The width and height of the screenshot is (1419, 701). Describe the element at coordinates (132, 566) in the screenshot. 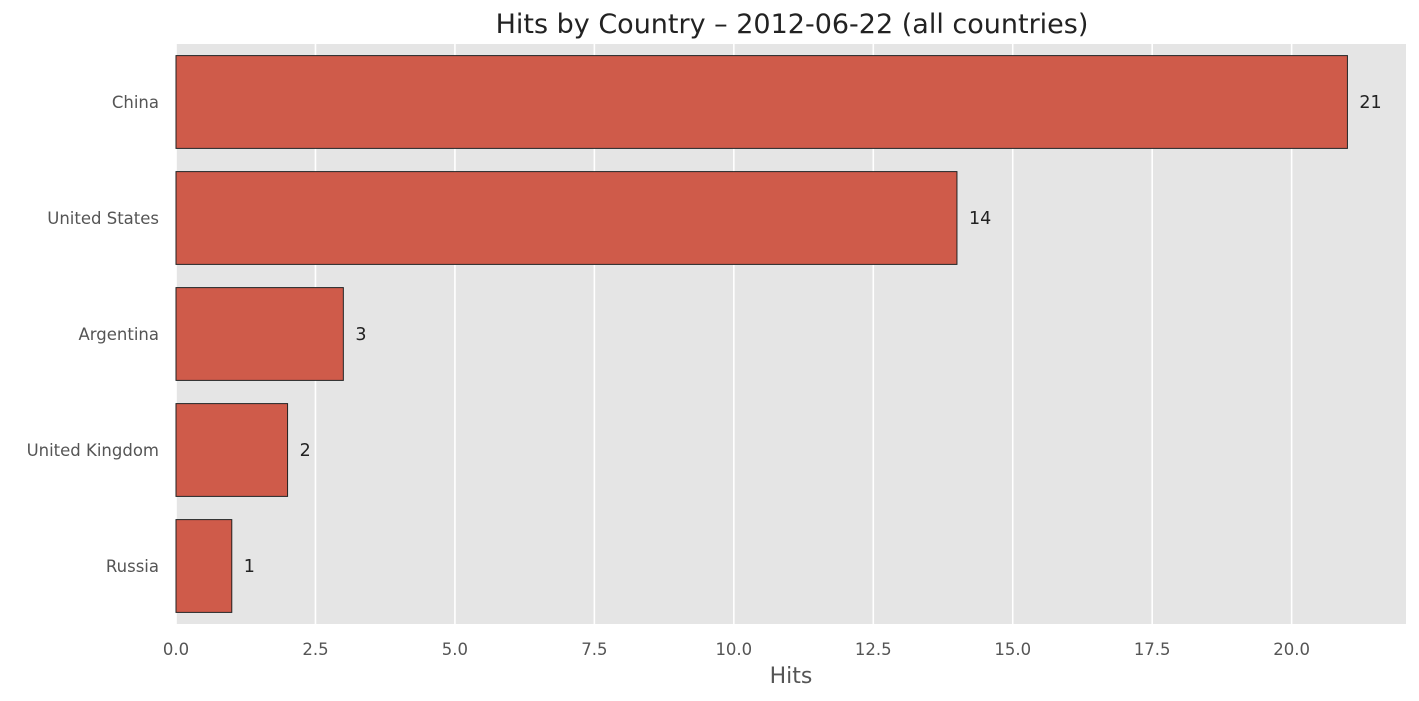

I see `y-tick-label: Russia` at that location.